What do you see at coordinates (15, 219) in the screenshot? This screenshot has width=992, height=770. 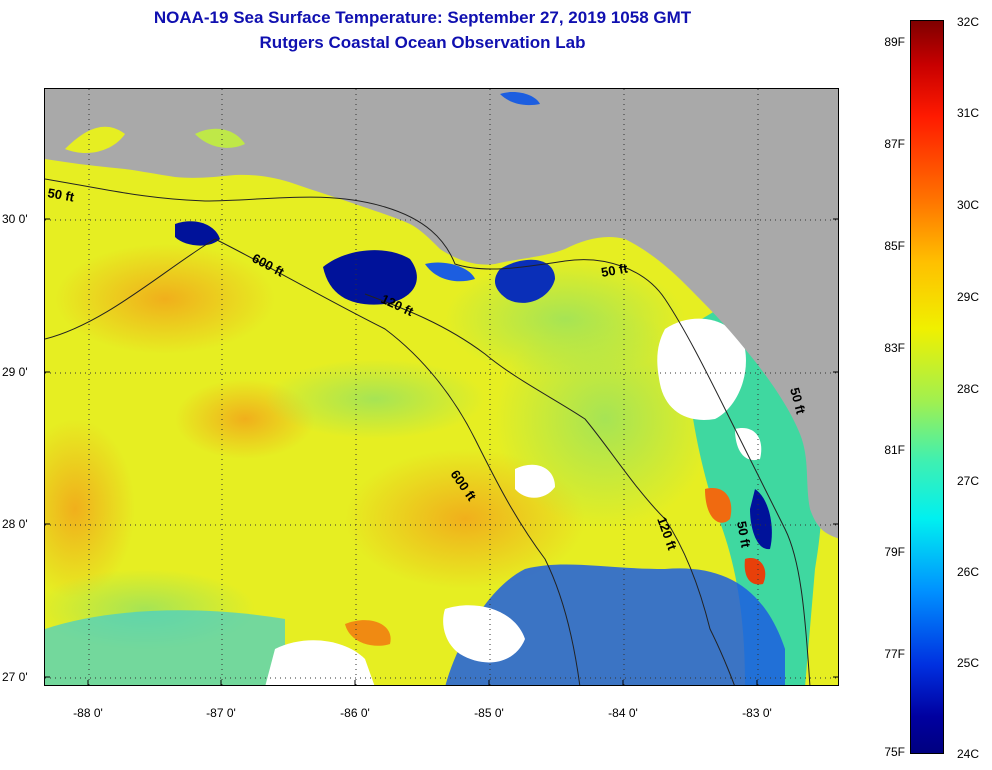 I see `lat-label: 30 0'` at bounding box center [15, 219].